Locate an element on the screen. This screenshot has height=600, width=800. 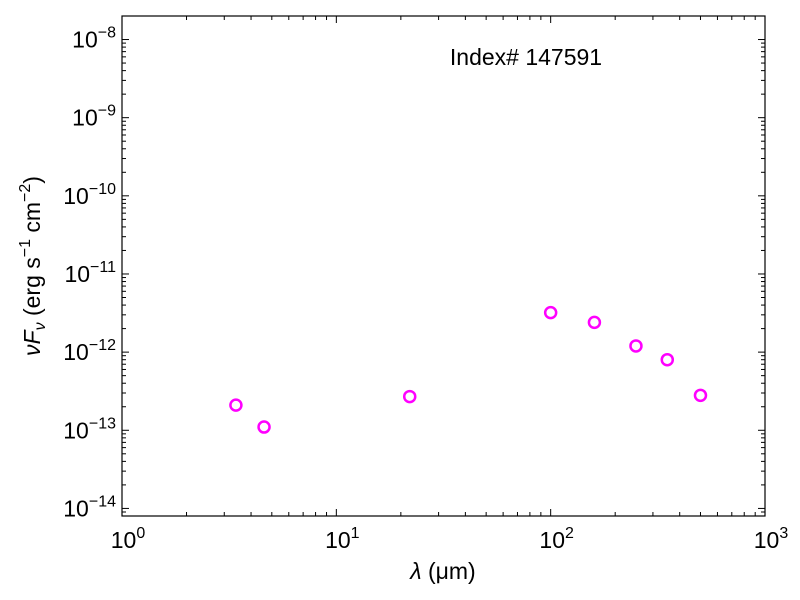
y-tick-label: 10⁻¹¹ is located at coordinates (90, 273).